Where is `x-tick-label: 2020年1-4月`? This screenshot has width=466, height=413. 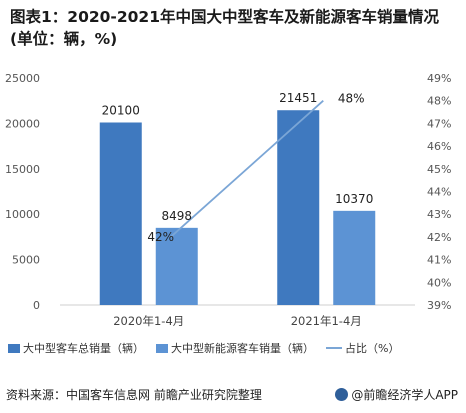
x-tick-label: 2020年1-4月 is located at coordinates (148, 321).